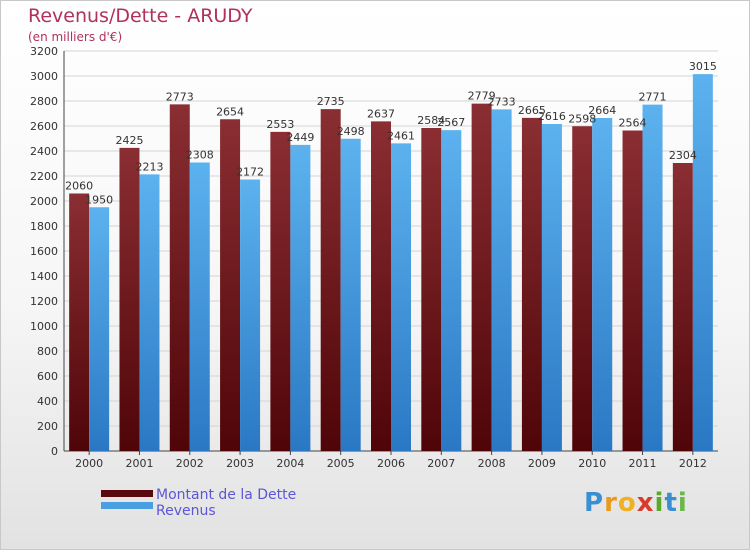 This screenshot has height=551, width=750. I want to click on revenus-value-label: 2449, so click(300, 137).